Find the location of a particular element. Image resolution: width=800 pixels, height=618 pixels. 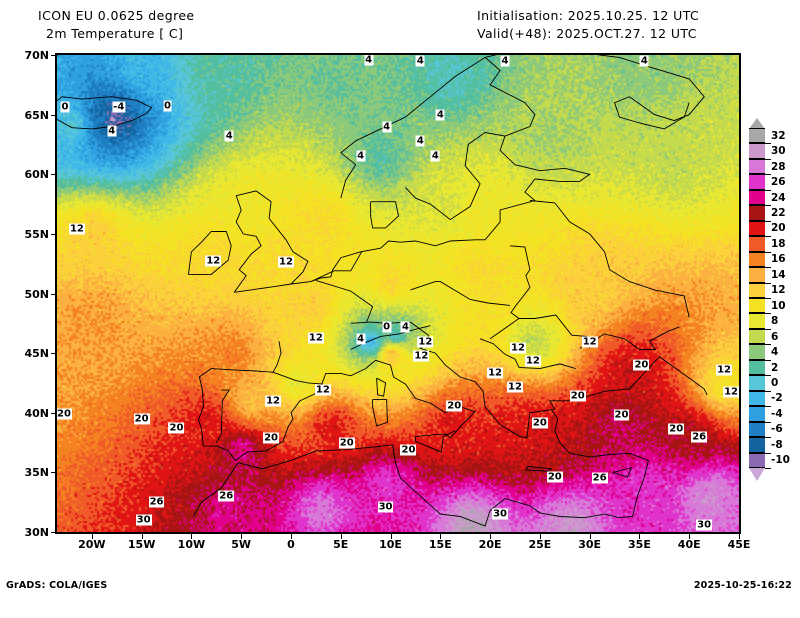

colorbar-under-arrow is located at coordinates (757, 474).